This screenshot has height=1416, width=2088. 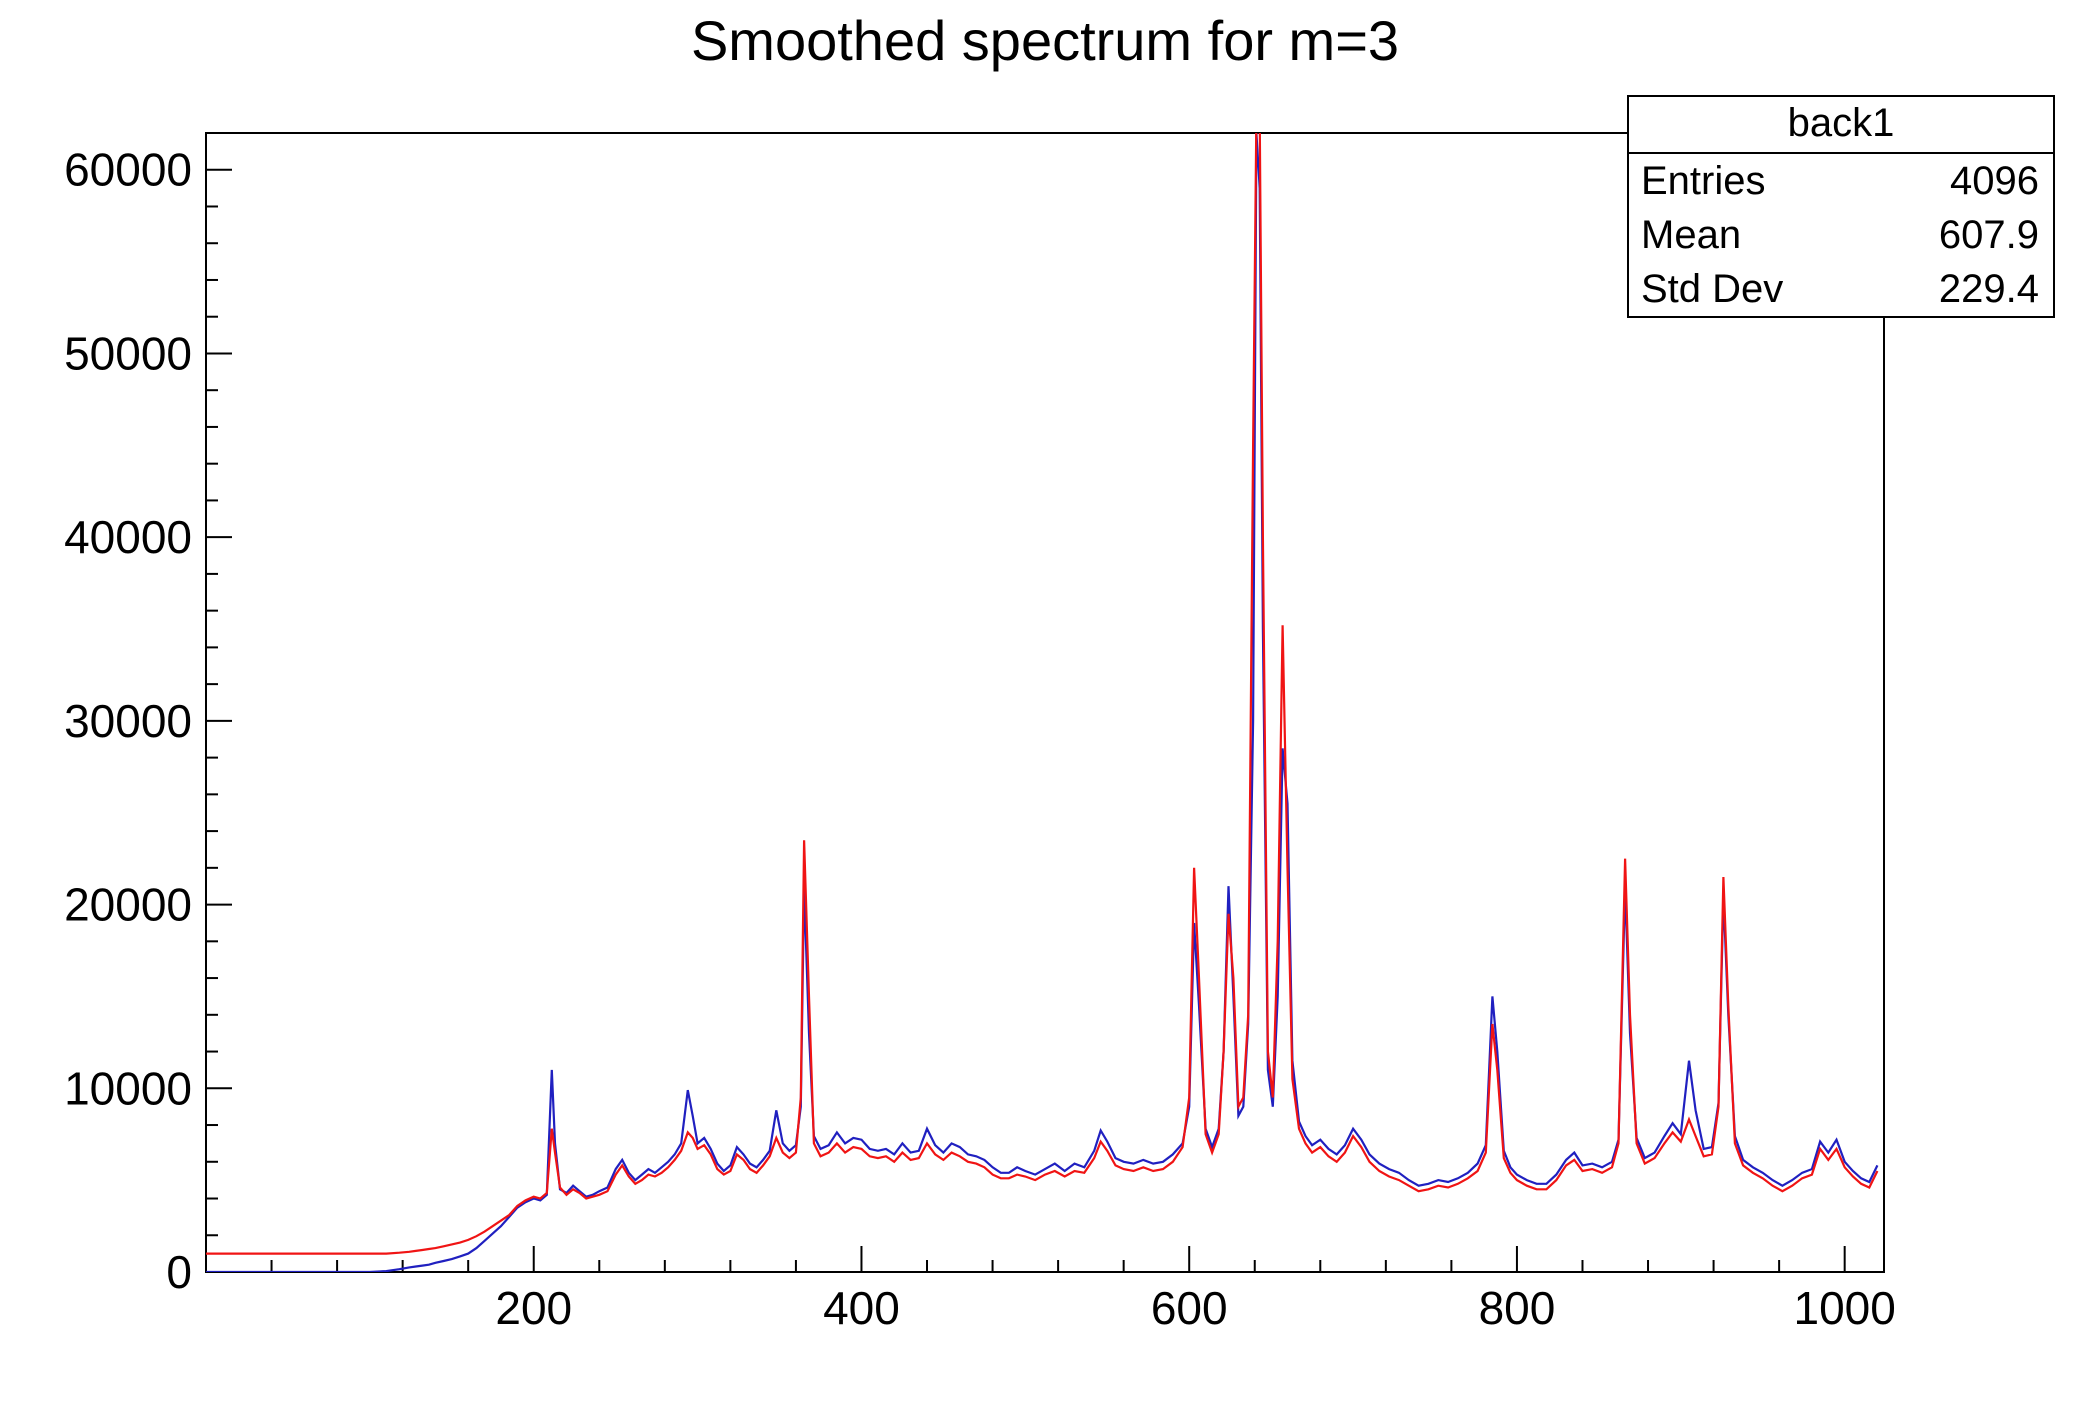 What do you see at coordinates (1691, 235) in the screenshot?
I see `stats-mean-label: Mean` at bounding box center [1691, 235].